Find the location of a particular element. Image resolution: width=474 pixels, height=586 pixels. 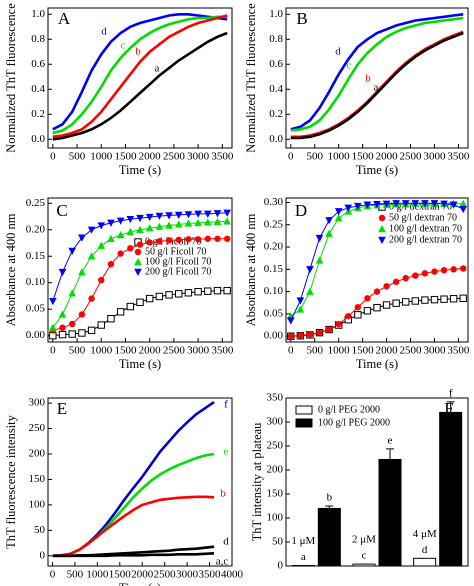

y-tick-label: 150 is located at coordinates (275, 494).